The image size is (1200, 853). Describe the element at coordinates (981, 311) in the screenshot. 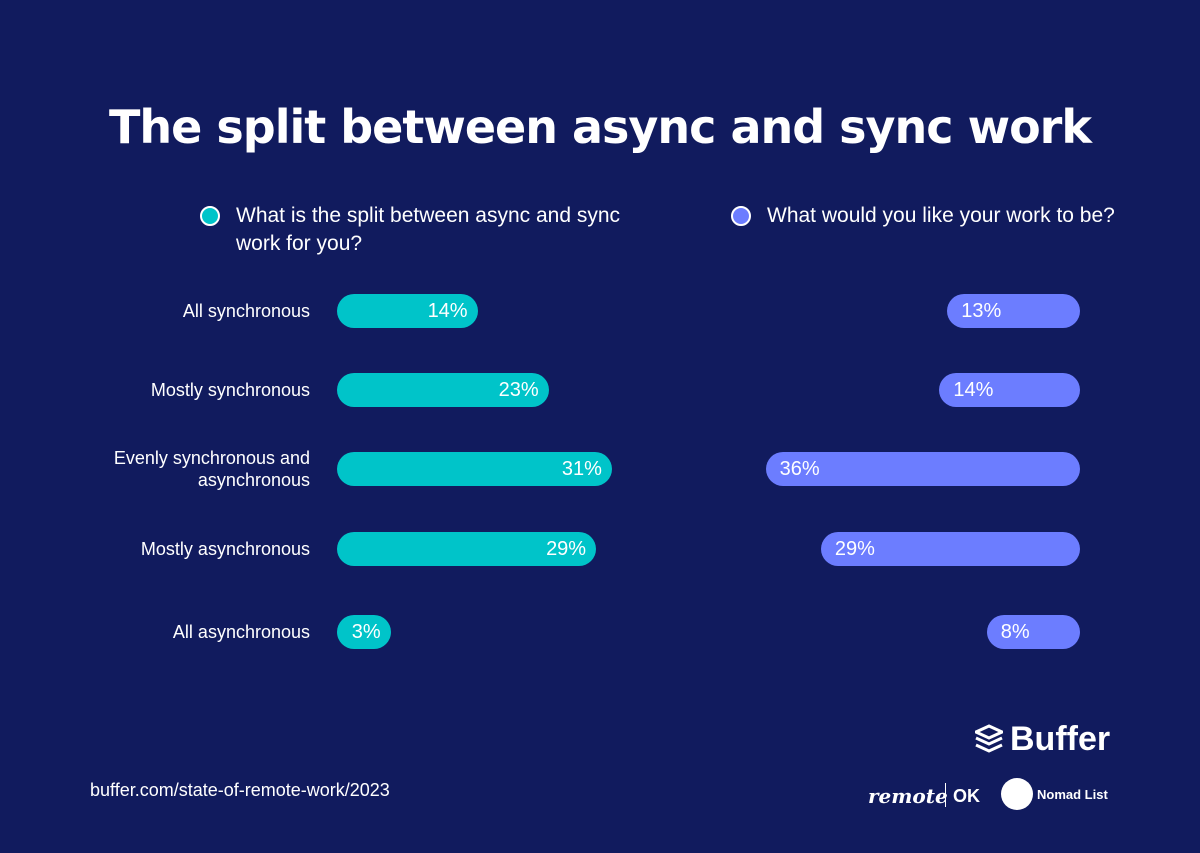

I see `value-label: 13%` at that location.